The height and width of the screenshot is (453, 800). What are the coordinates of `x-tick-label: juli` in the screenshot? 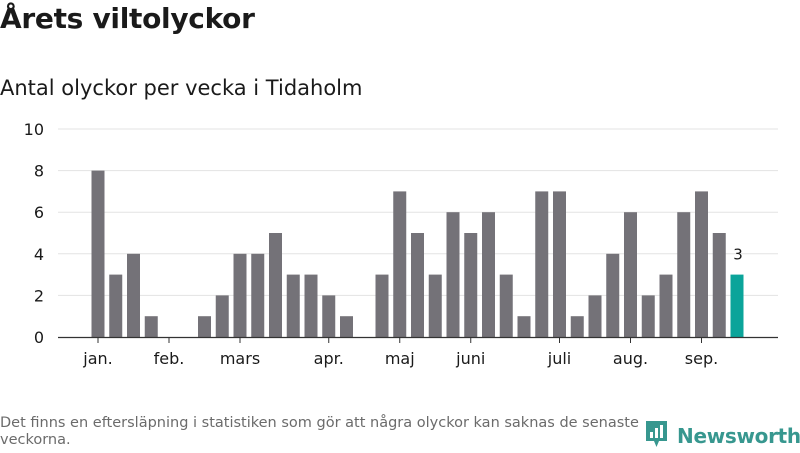 It's located at (559, 358).